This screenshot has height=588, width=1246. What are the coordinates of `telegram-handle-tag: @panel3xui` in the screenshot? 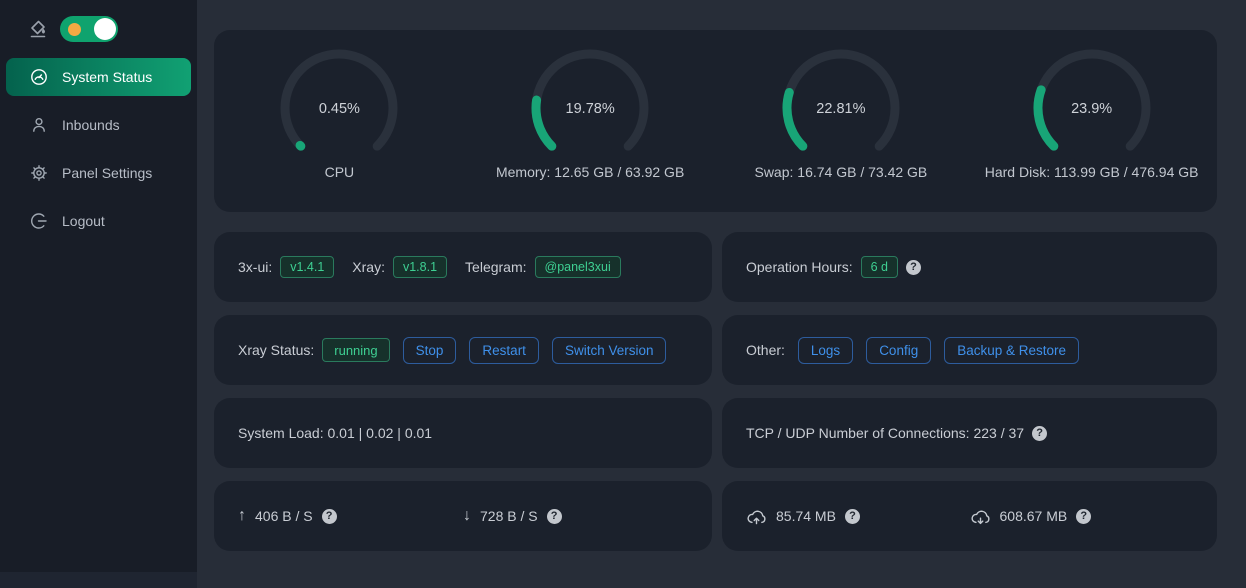 It's located at (577, 267).